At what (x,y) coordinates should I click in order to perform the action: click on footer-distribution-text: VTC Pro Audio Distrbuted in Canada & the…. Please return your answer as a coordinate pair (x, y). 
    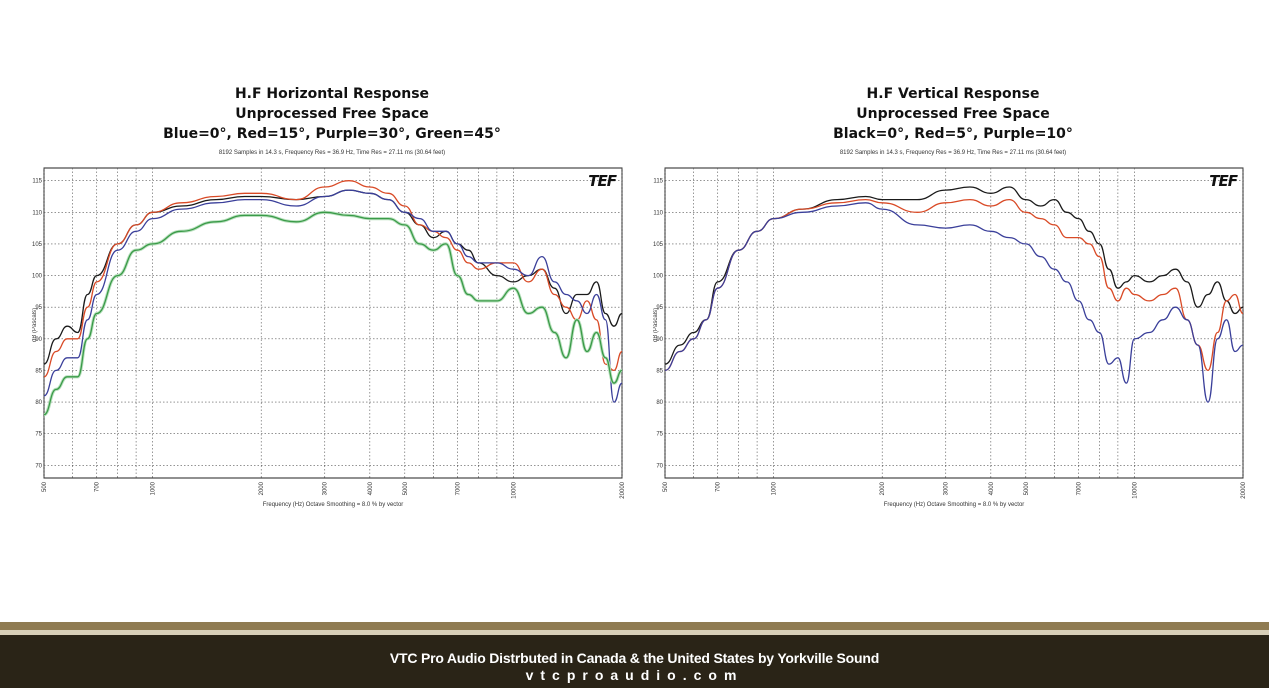
    Looking at the image, I should click on (634, 658).